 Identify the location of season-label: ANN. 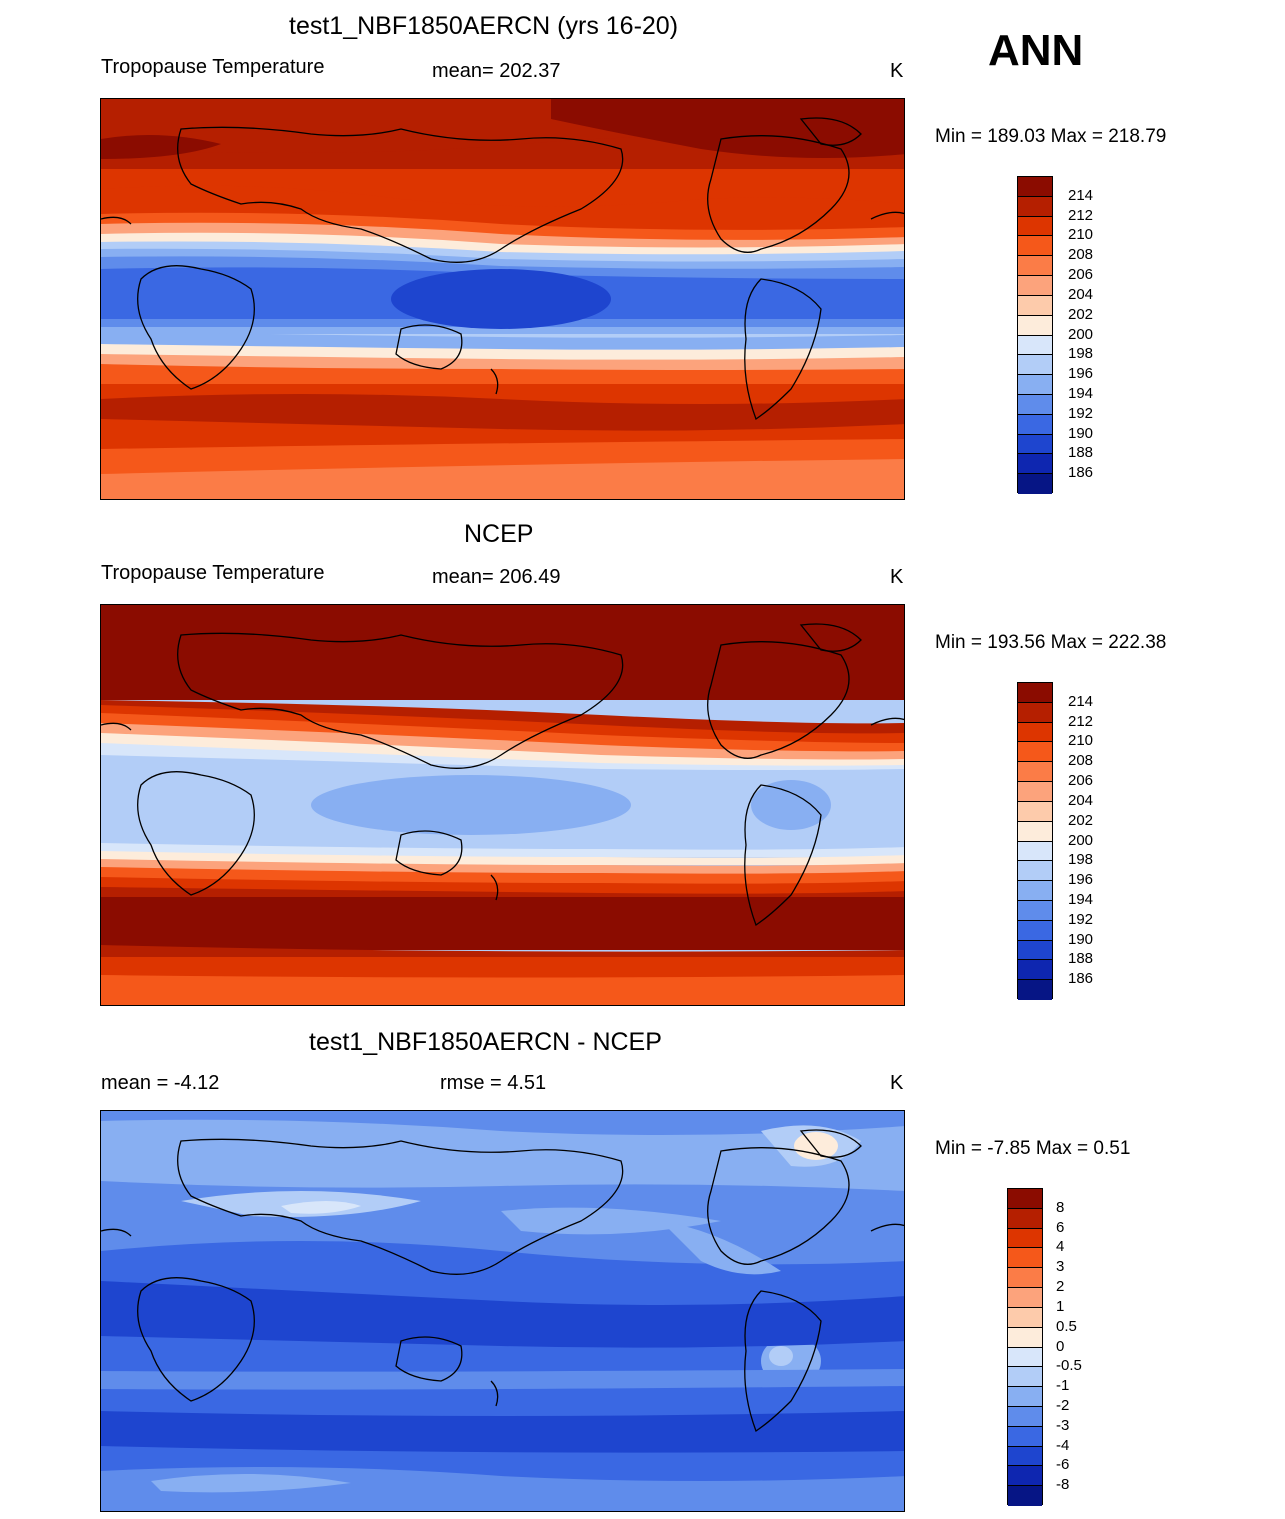
(1036, 50).